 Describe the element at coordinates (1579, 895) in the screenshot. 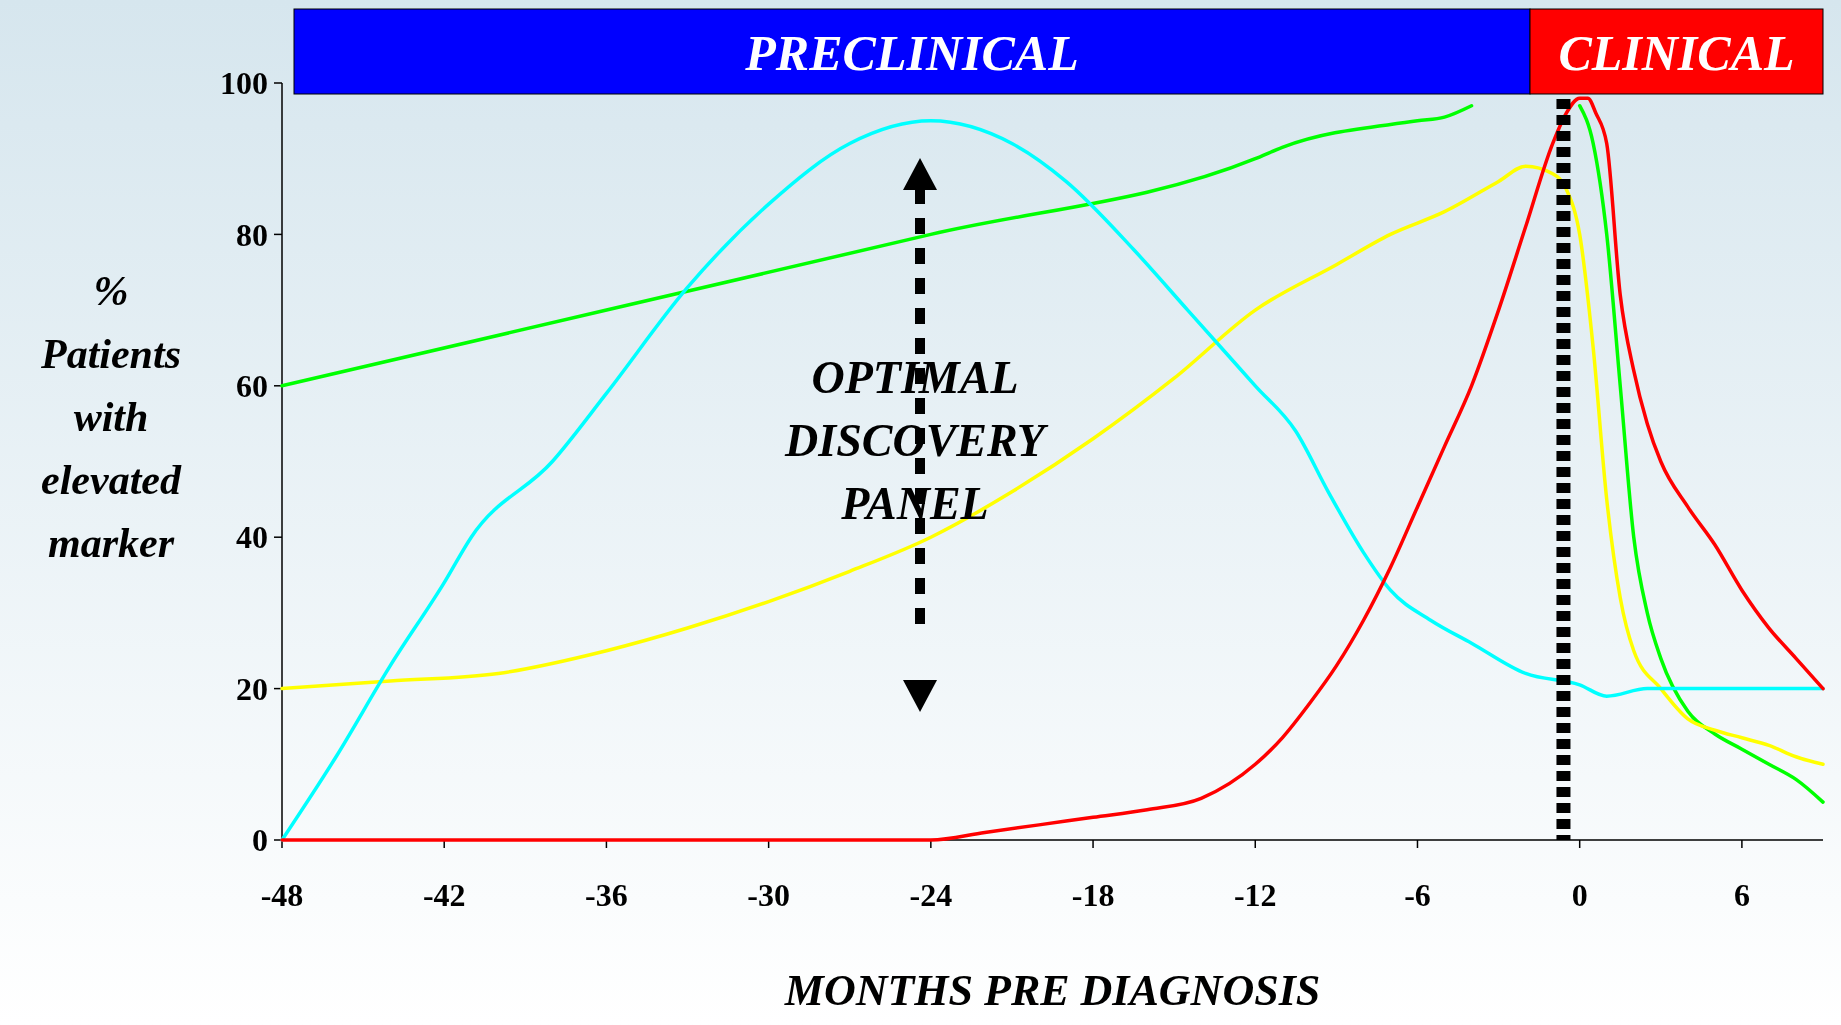

I see `x-tick-label: 0` at that location.